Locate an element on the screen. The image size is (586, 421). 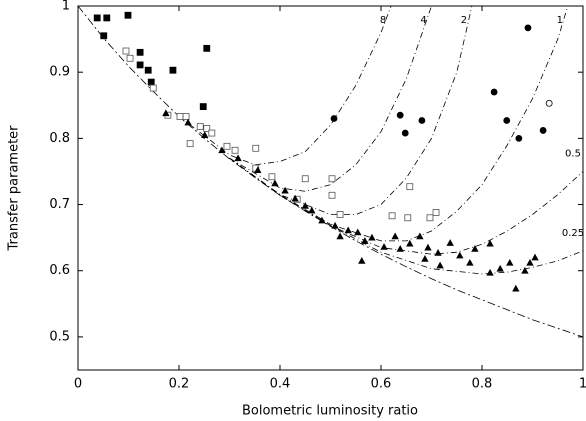
curve-label: 8 is located at coordinates (383, 20).